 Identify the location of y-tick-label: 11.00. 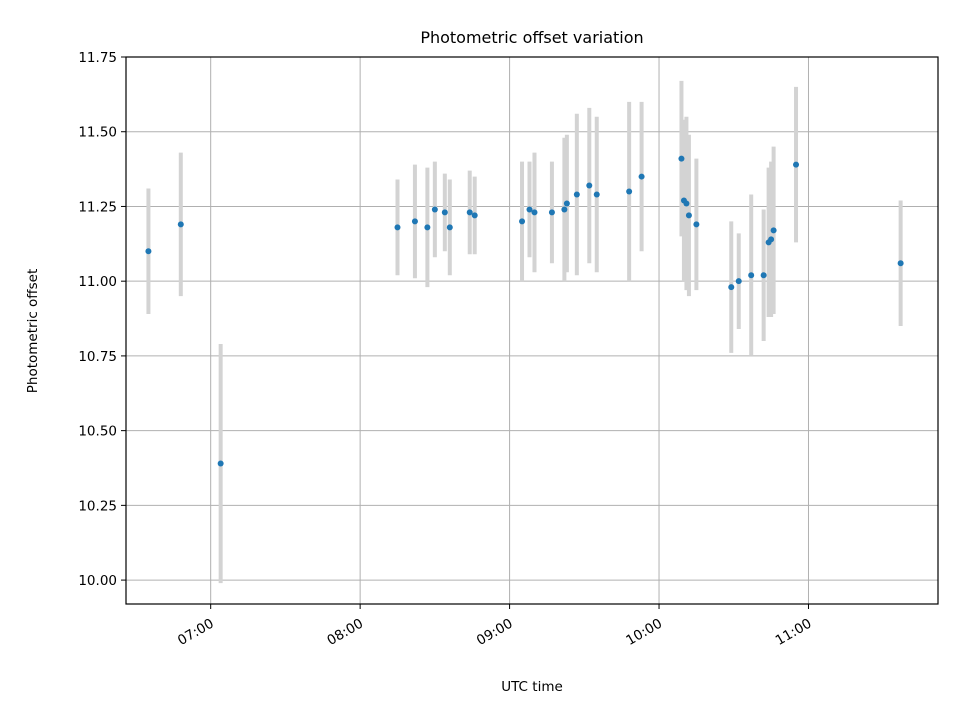
(97, 282).